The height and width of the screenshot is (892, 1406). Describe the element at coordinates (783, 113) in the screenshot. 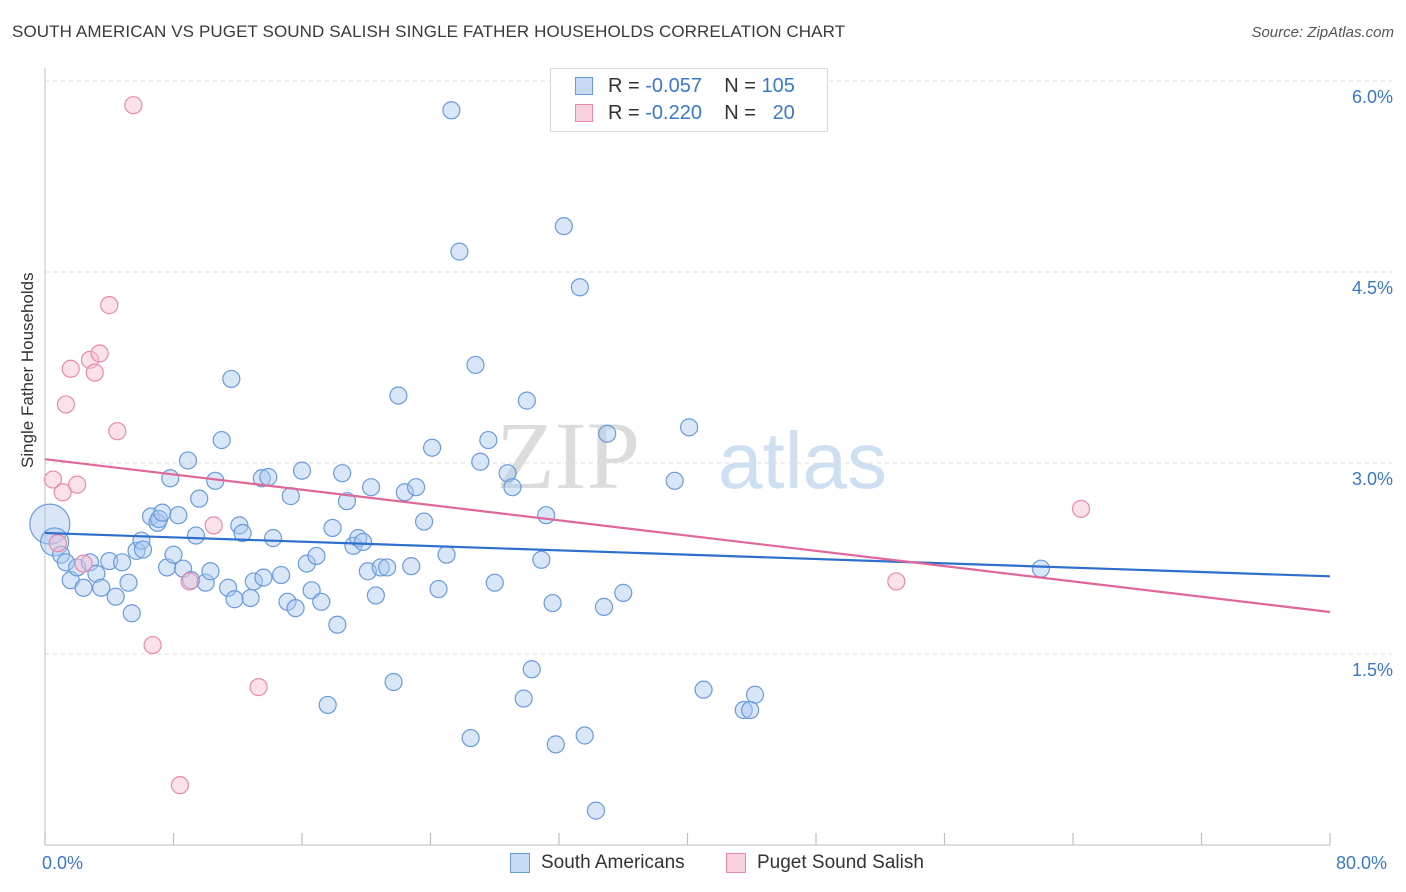

I see `legend-n-value: 20` at that location.